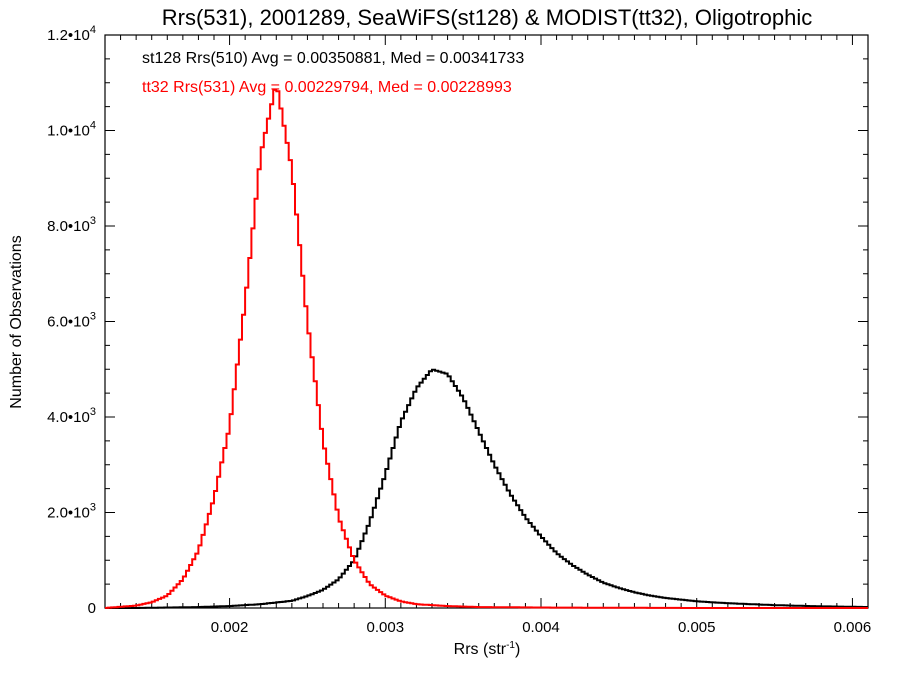 The width and height of the screenshot is (900, 675). What do you see at coordinates (16, 321) in the screenshot?
I see `y-axis-label: Number of Observations` at bounding box center [16, 321].